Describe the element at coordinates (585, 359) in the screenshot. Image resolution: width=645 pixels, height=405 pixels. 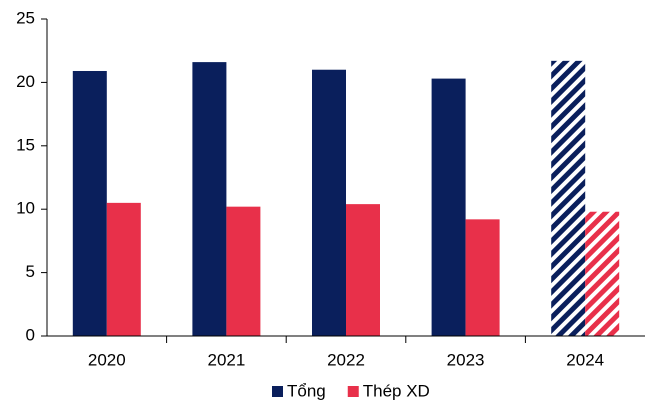
I see `x-tick-label: 2024` at that location.